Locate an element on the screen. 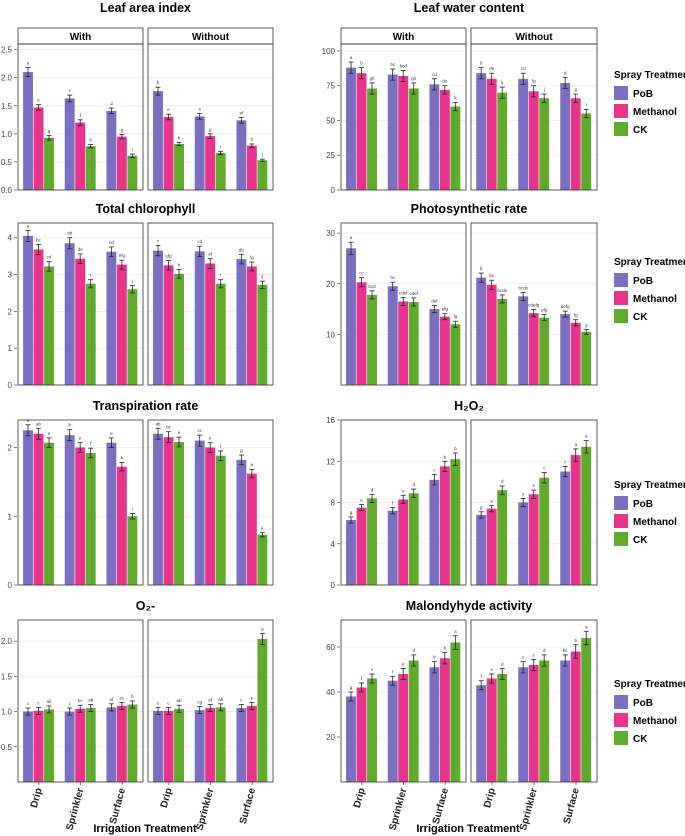  legend-swatch-methanol is located at coordinates (621, 521).